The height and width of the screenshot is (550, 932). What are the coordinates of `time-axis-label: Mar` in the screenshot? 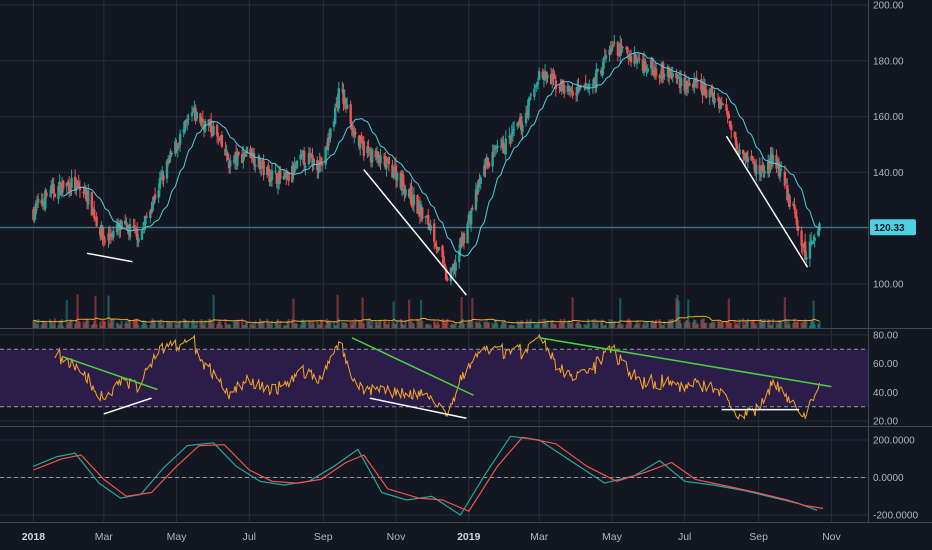 It's located at (104, 537).